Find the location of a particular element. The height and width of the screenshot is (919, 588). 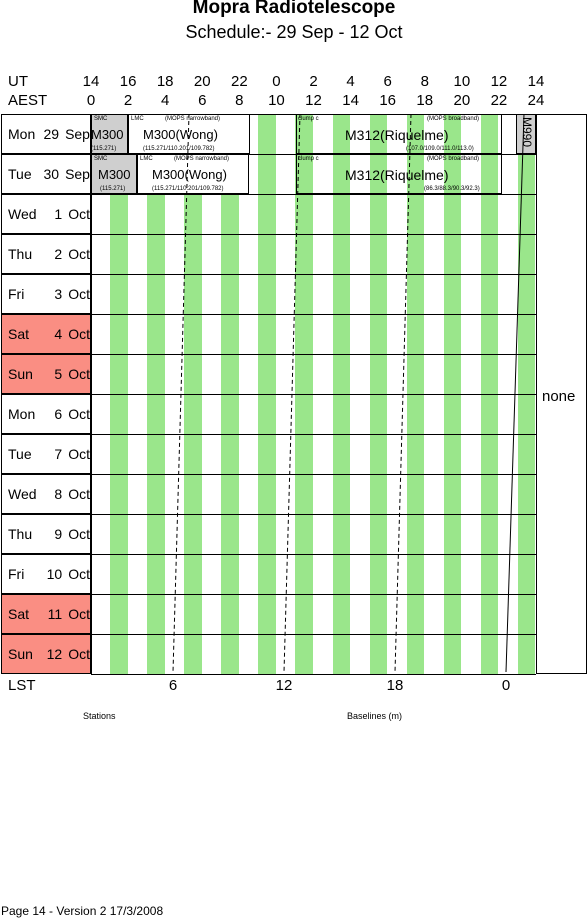

day-number: 11 is located at coordinates (55, 614).